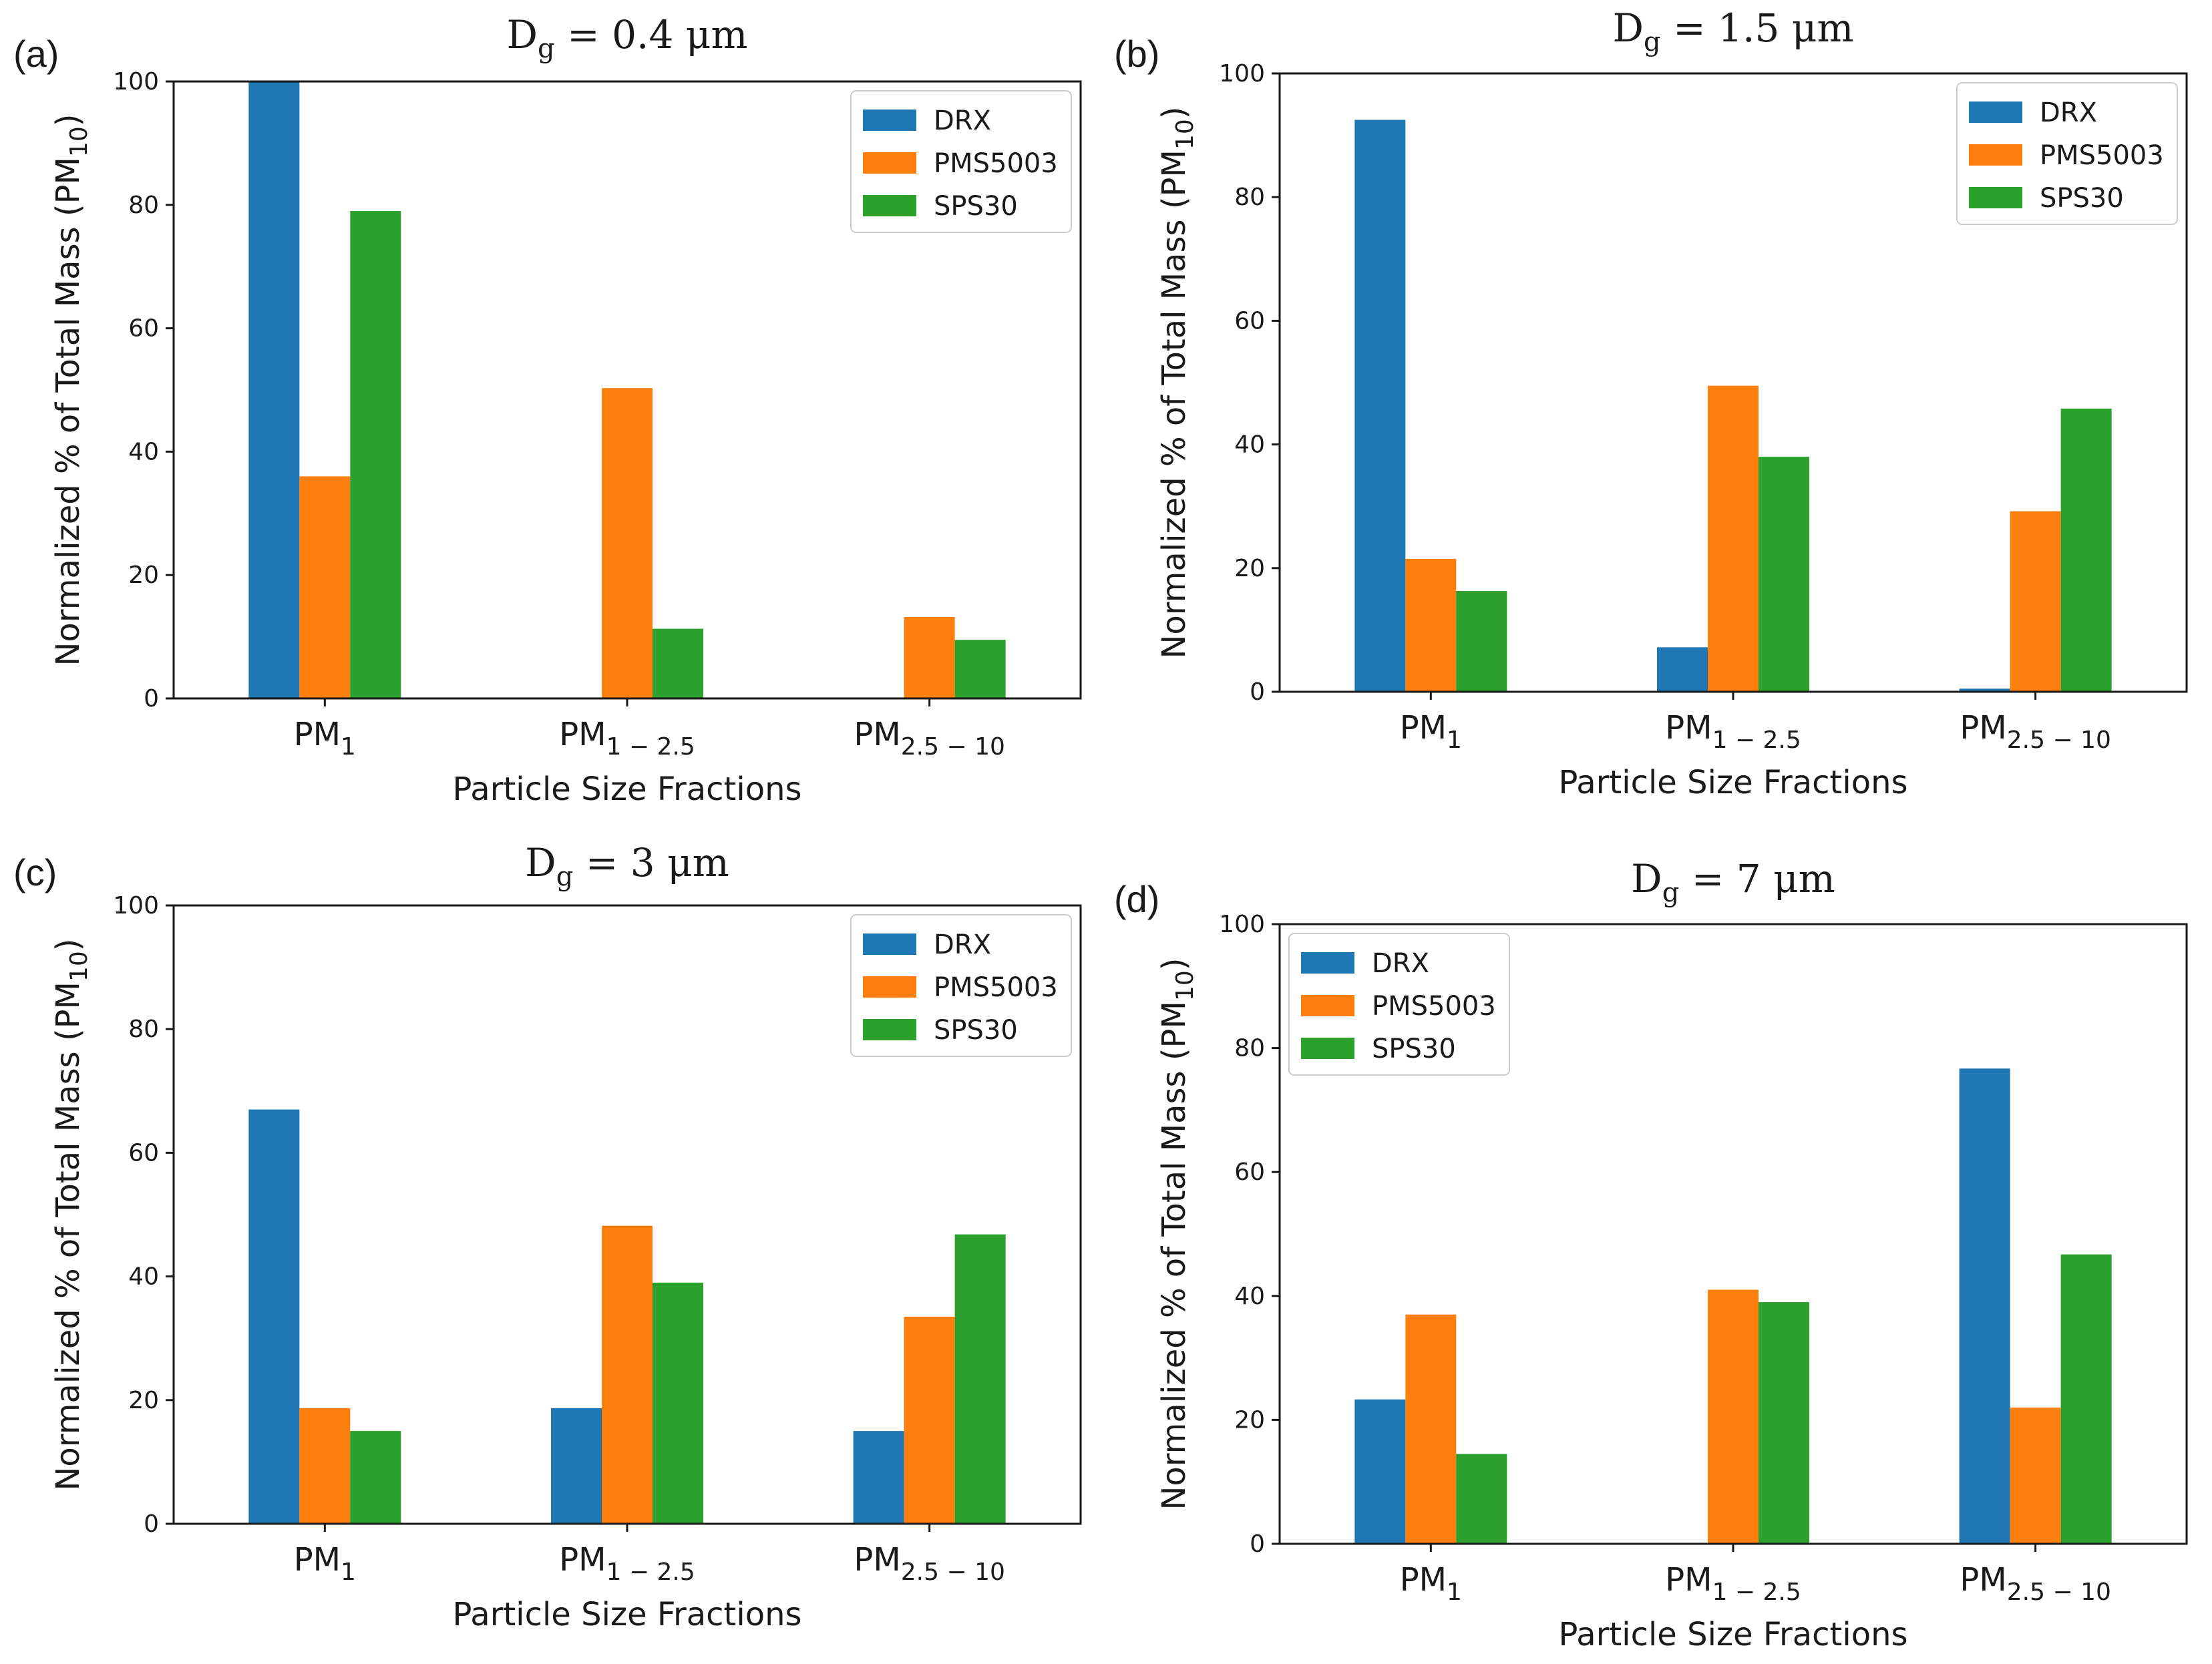 Image resolution: width=2212 pixels, height=1664 pixels. What do you see at coordinates (651, 34) in the screenshot?
I see `title-value: = 0.4 μm` at bounding box center [651, 34].